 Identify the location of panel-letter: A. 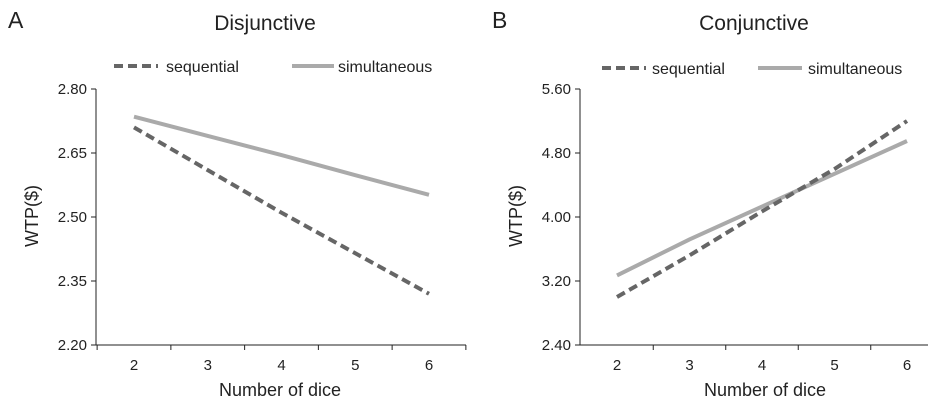
(16, 20).